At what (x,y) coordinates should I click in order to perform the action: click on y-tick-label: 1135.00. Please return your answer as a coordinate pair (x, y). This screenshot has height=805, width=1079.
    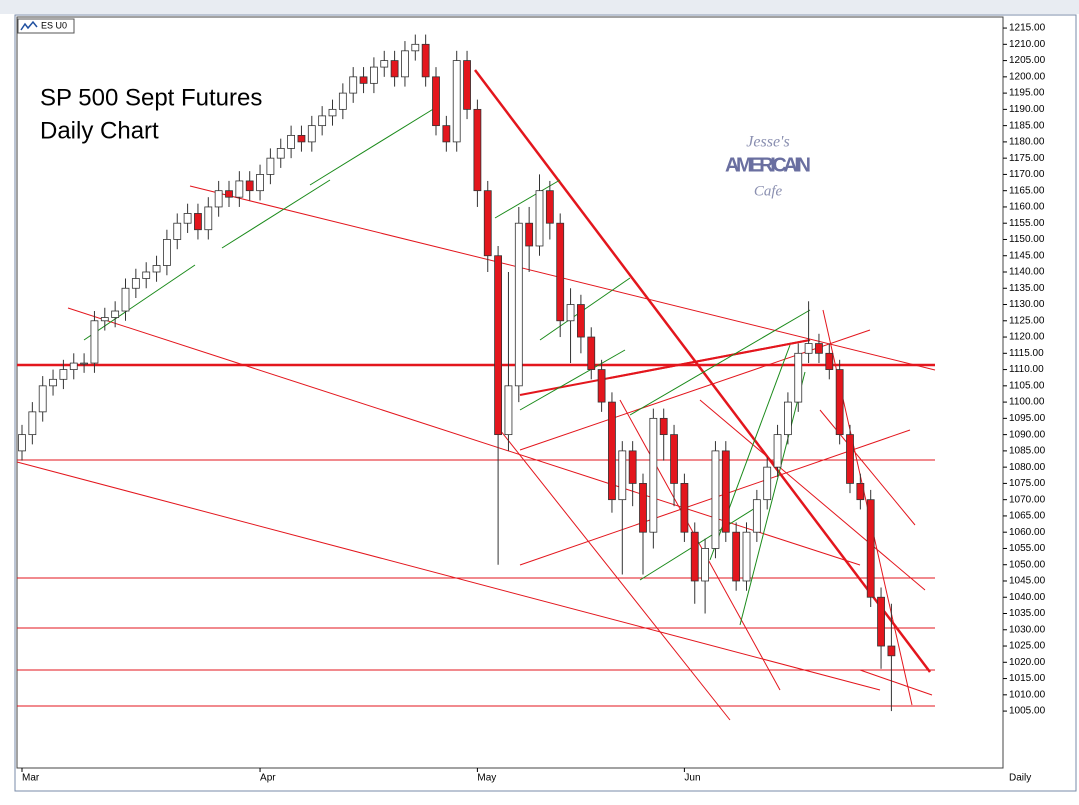
    Looking at the image, I should click on (1027, 288).